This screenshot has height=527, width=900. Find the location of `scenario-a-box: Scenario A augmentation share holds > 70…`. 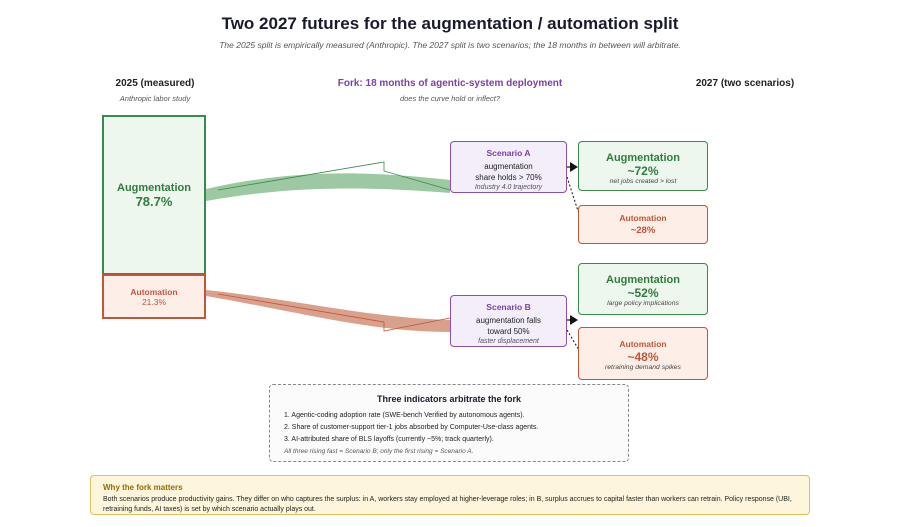

scenario-a-box: Scenario A augmentation share holds > 70… is located at coordinates (508, 167).